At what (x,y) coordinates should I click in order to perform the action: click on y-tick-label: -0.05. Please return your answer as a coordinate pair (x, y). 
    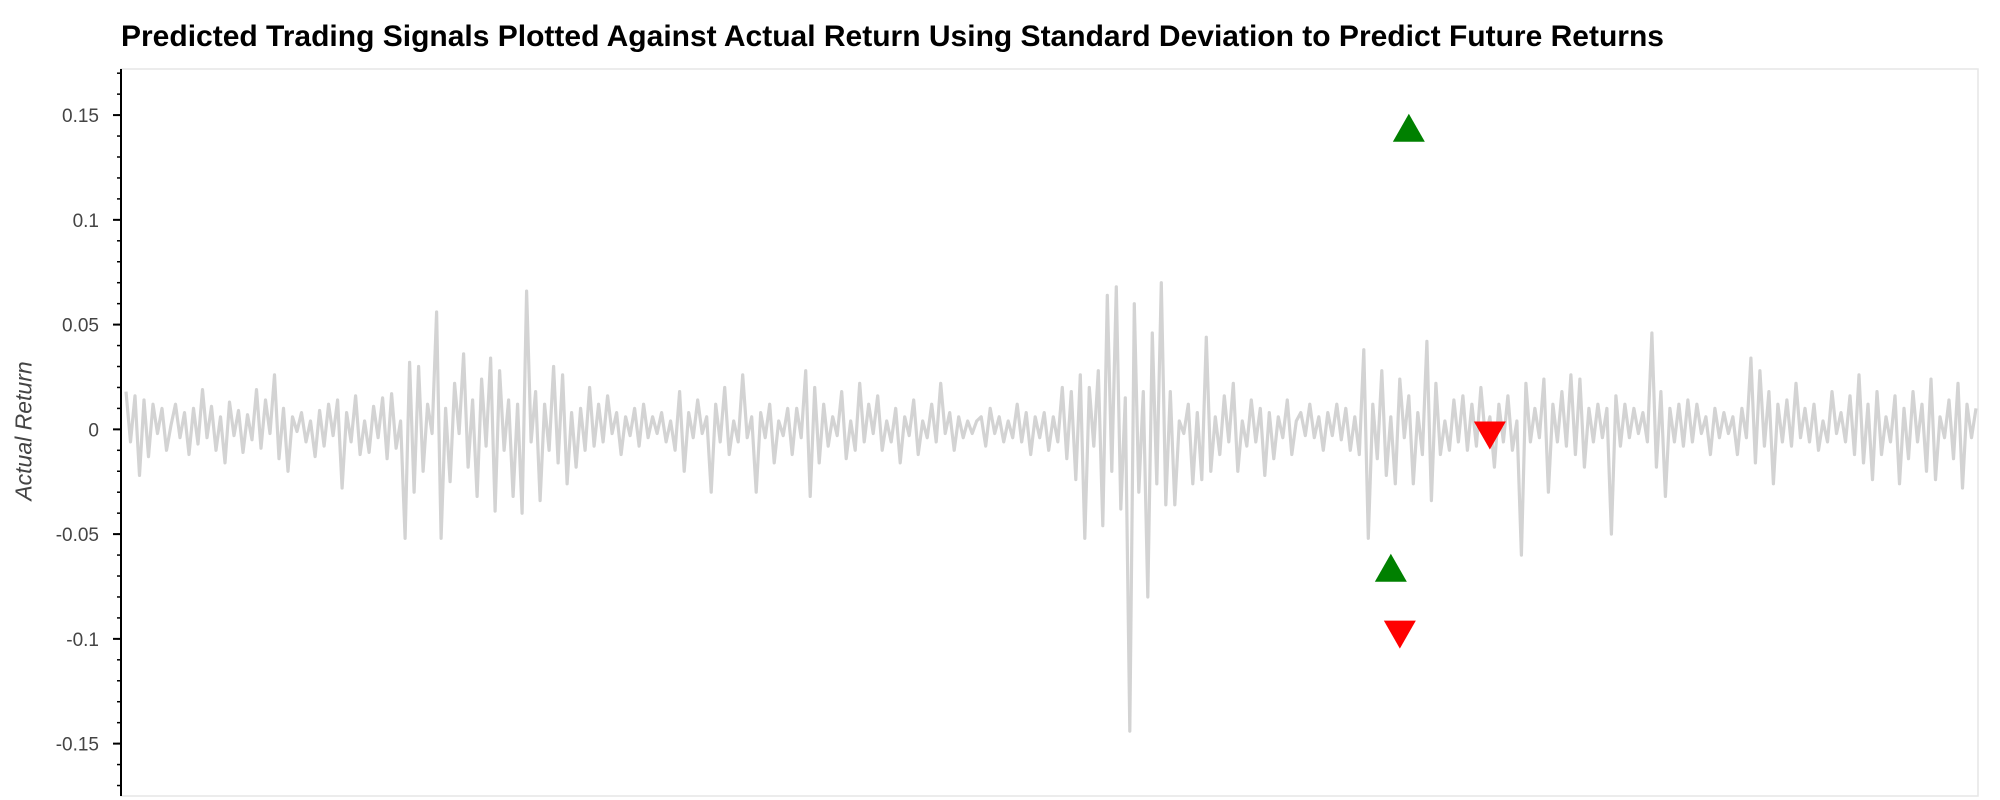
    Looking at the image, I should click on (77, 535).